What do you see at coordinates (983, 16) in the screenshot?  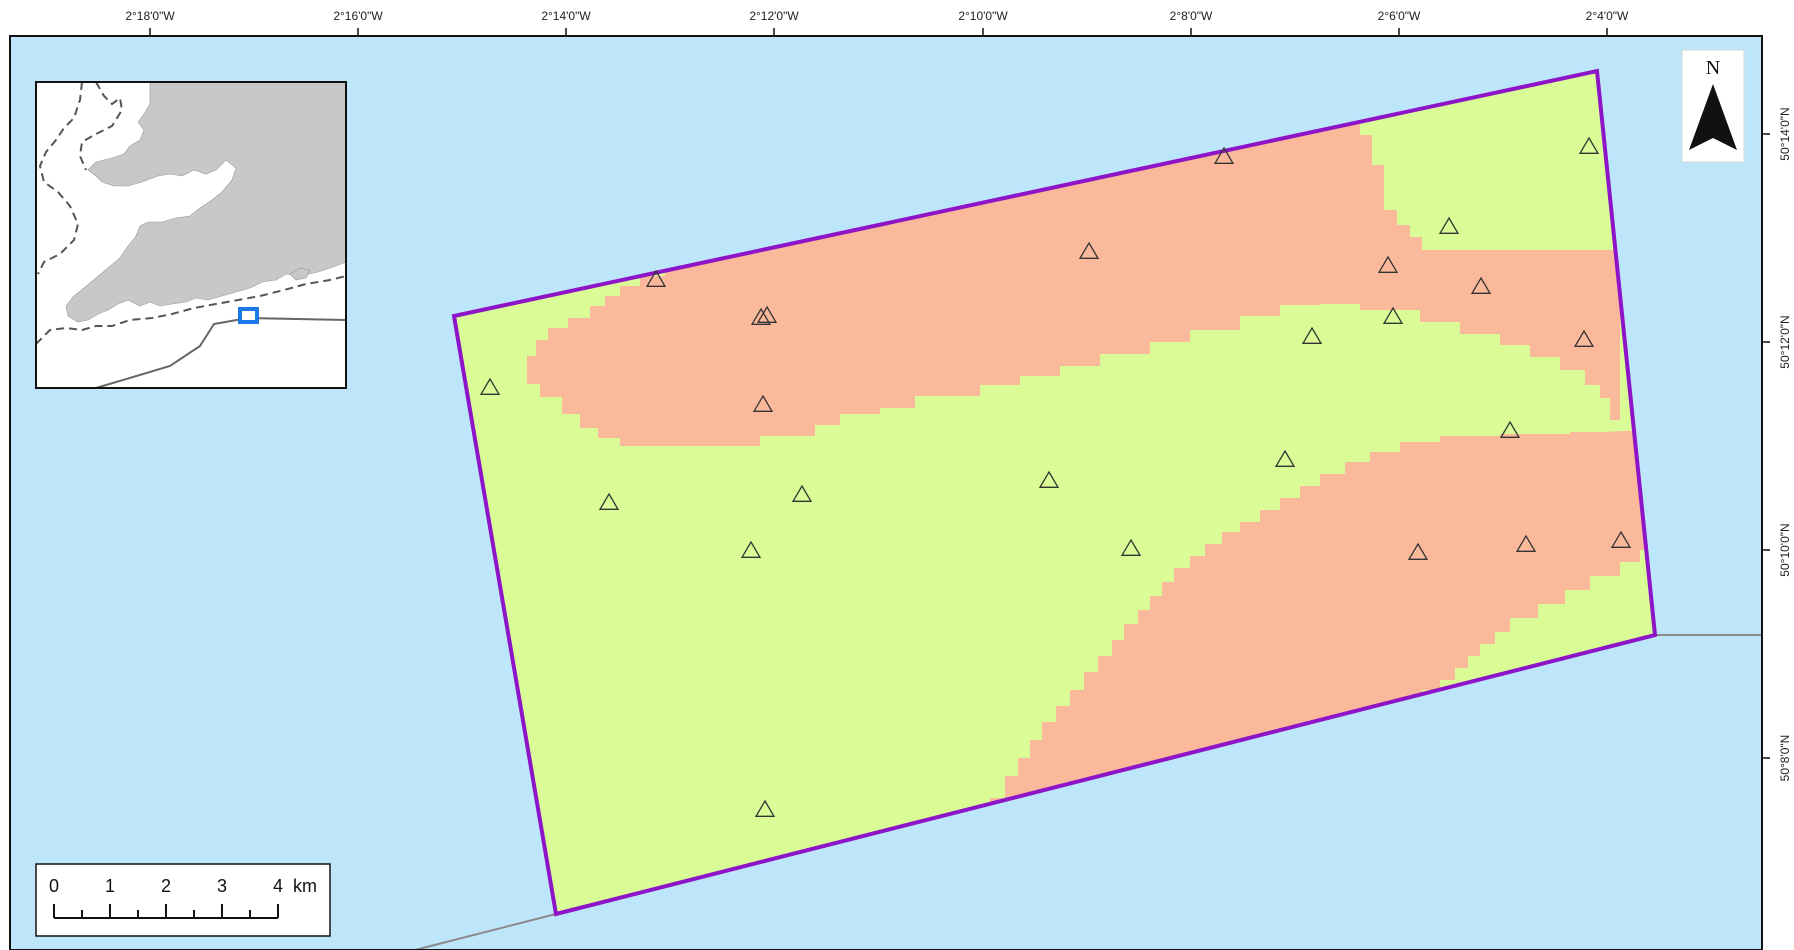 I see `lon-label: 2°10'0"W` at bounding box center [983, 16].